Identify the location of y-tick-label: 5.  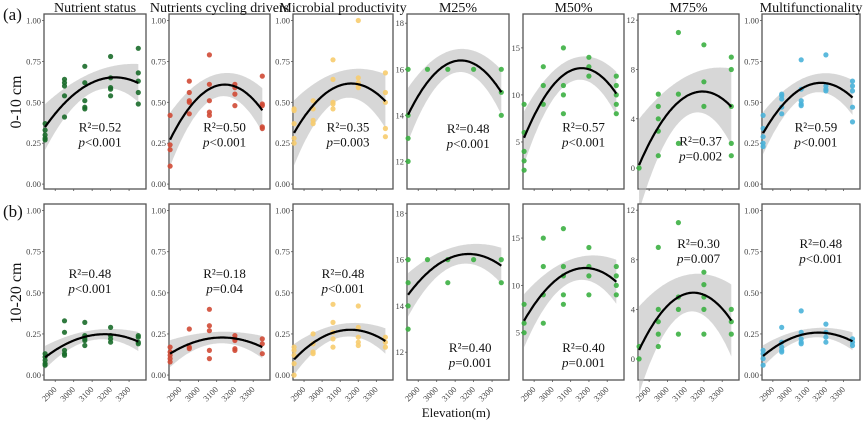
(518, 333).